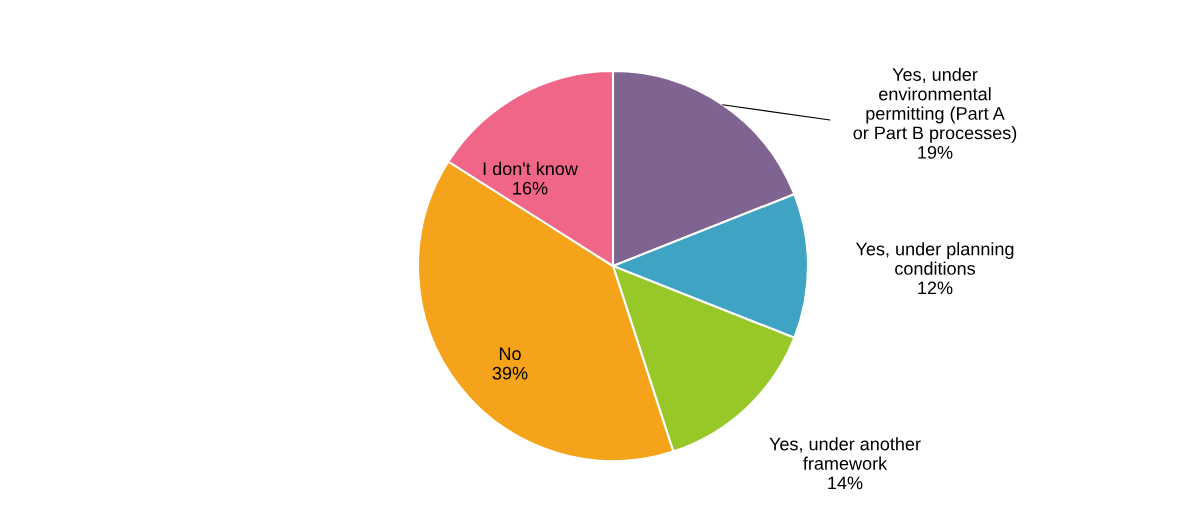 The height and width of the screenshot is (512, 1200). I want to click on data-label: 19%, so click(935, 152).